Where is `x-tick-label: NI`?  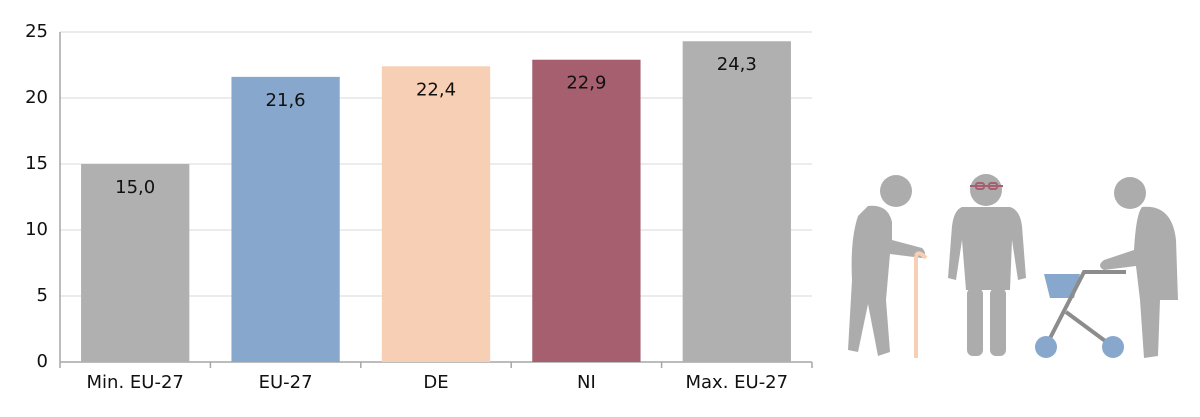
x-tick-label: NI is located at coordinates (586, 382).